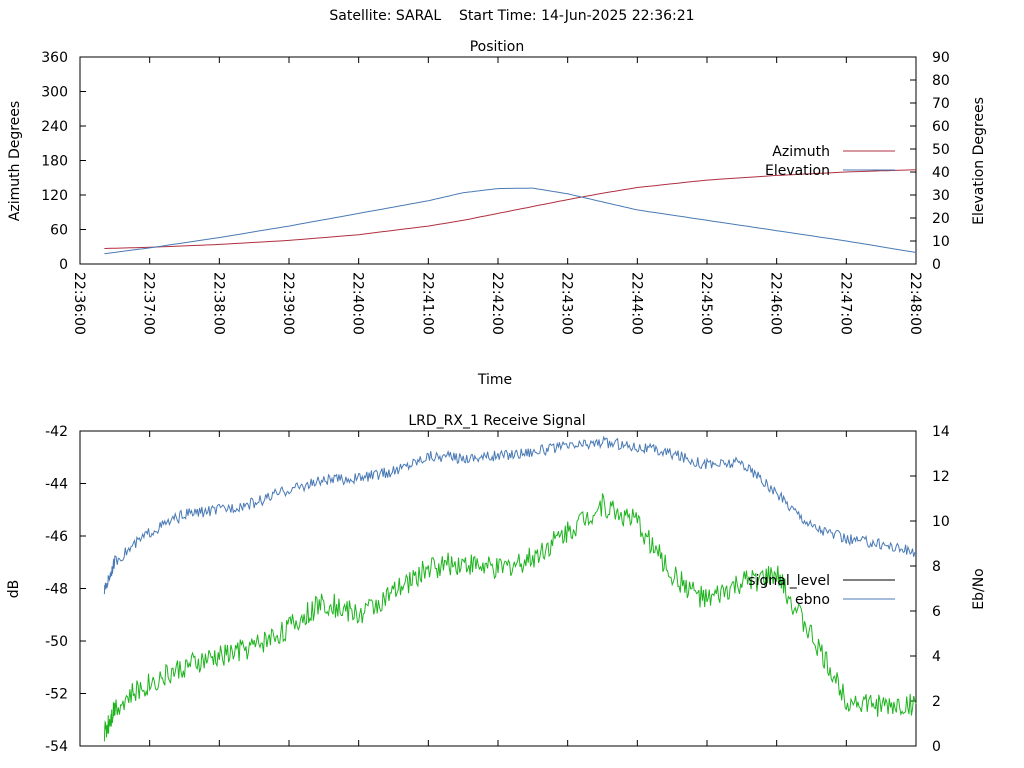  I want to click on x-tick-label: 22:36:00, so click(79, 303).